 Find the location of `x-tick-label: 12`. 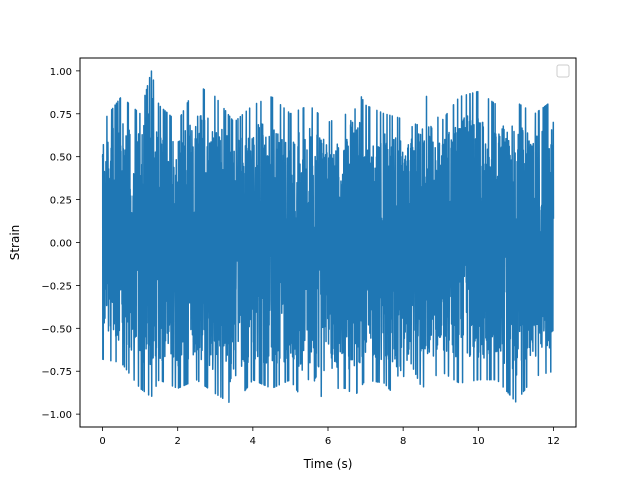

x-tick-label: 12 is located at coordinates (553, 441).